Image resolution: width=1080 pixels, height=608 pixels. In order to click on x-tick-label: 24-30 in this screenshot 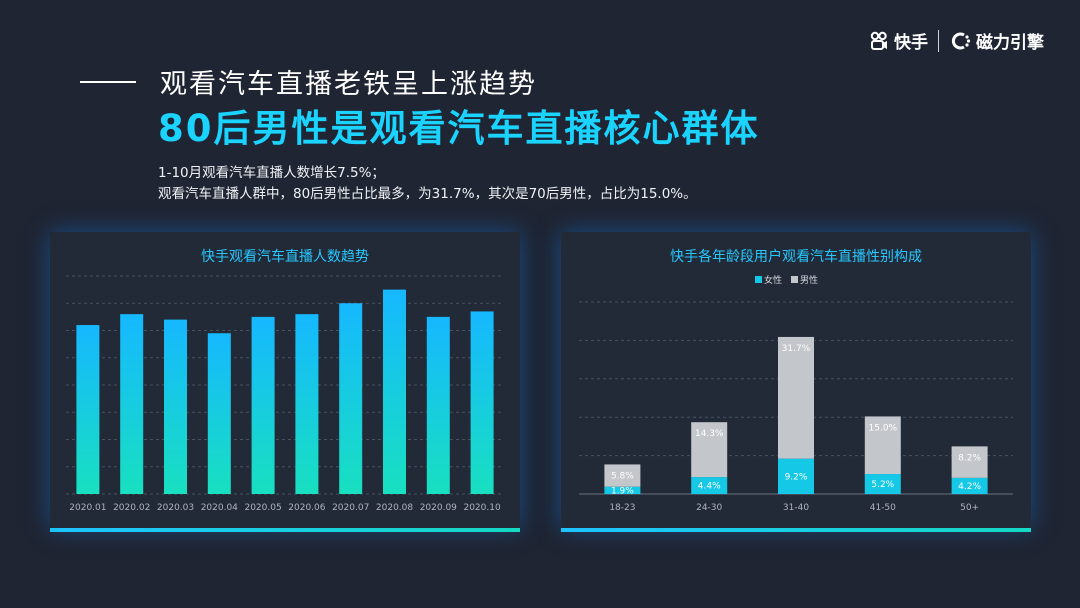, I will do `click(709, 508)`.